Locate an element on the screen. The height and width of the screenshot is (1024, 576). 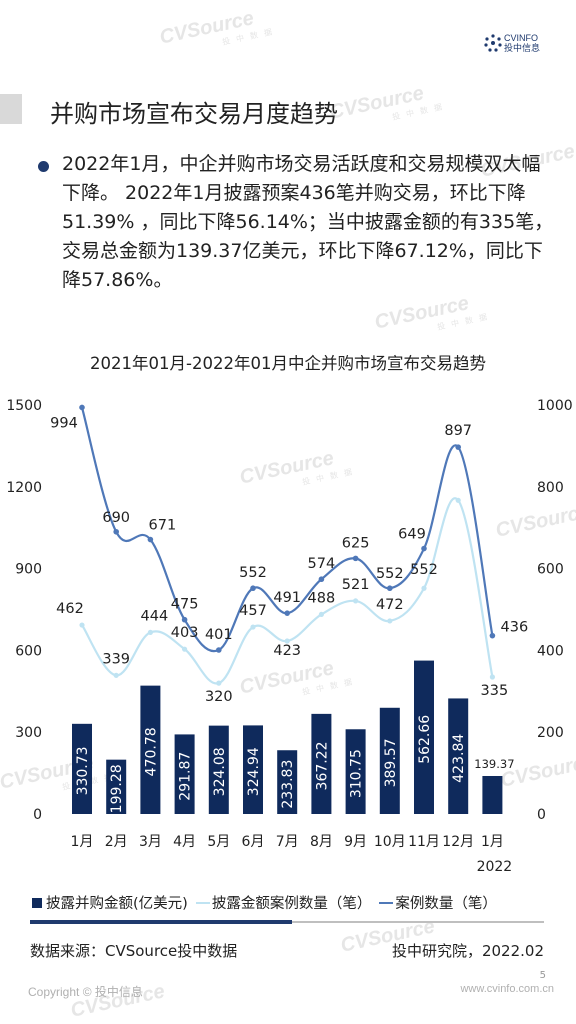
x-tick-label: 6月 is located at coordinates (253, 842).